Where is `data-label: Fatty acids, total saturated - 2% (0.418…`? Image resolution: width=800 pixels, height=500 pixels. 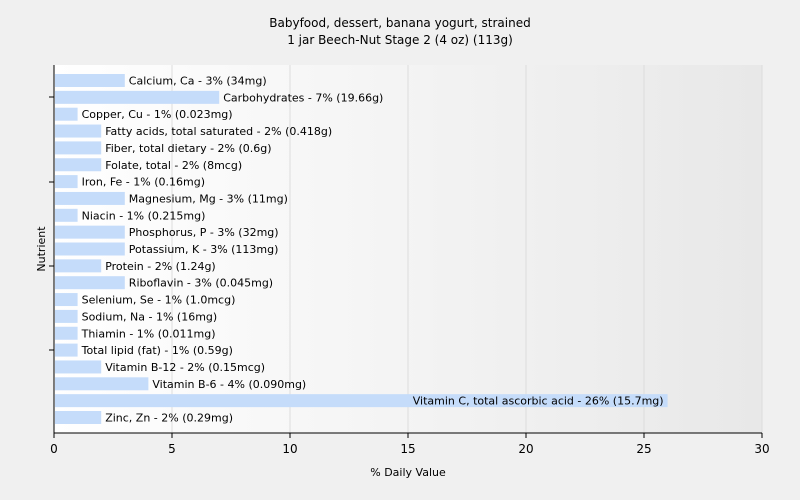 data-label: Fatty acids, total saturated - 2% (0.418… is located at coordinates (218, 131).